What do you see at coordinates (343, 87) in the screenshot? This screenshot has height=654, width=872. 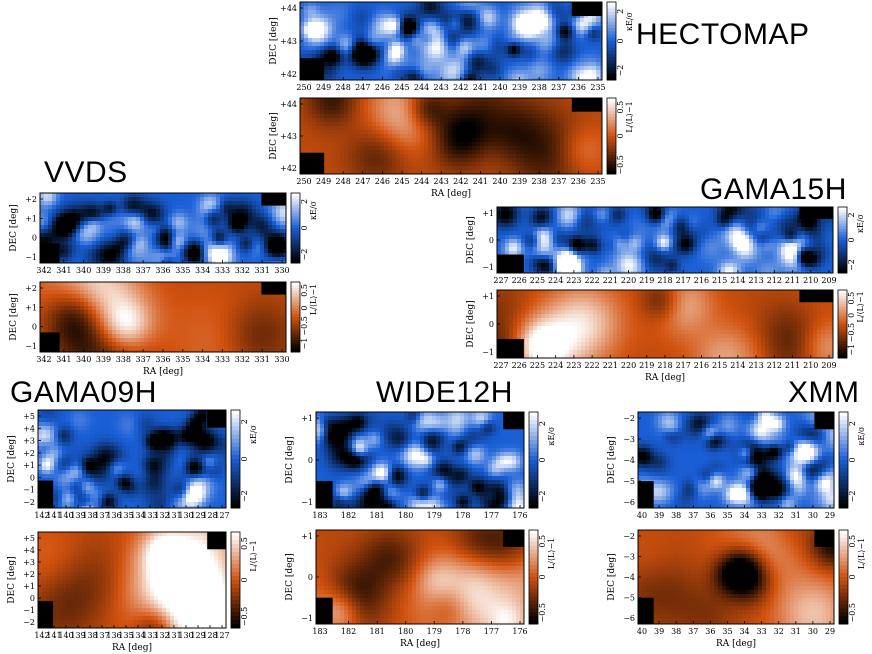 I see `ra-tick-label: 248` at bounding box center [343, 87].